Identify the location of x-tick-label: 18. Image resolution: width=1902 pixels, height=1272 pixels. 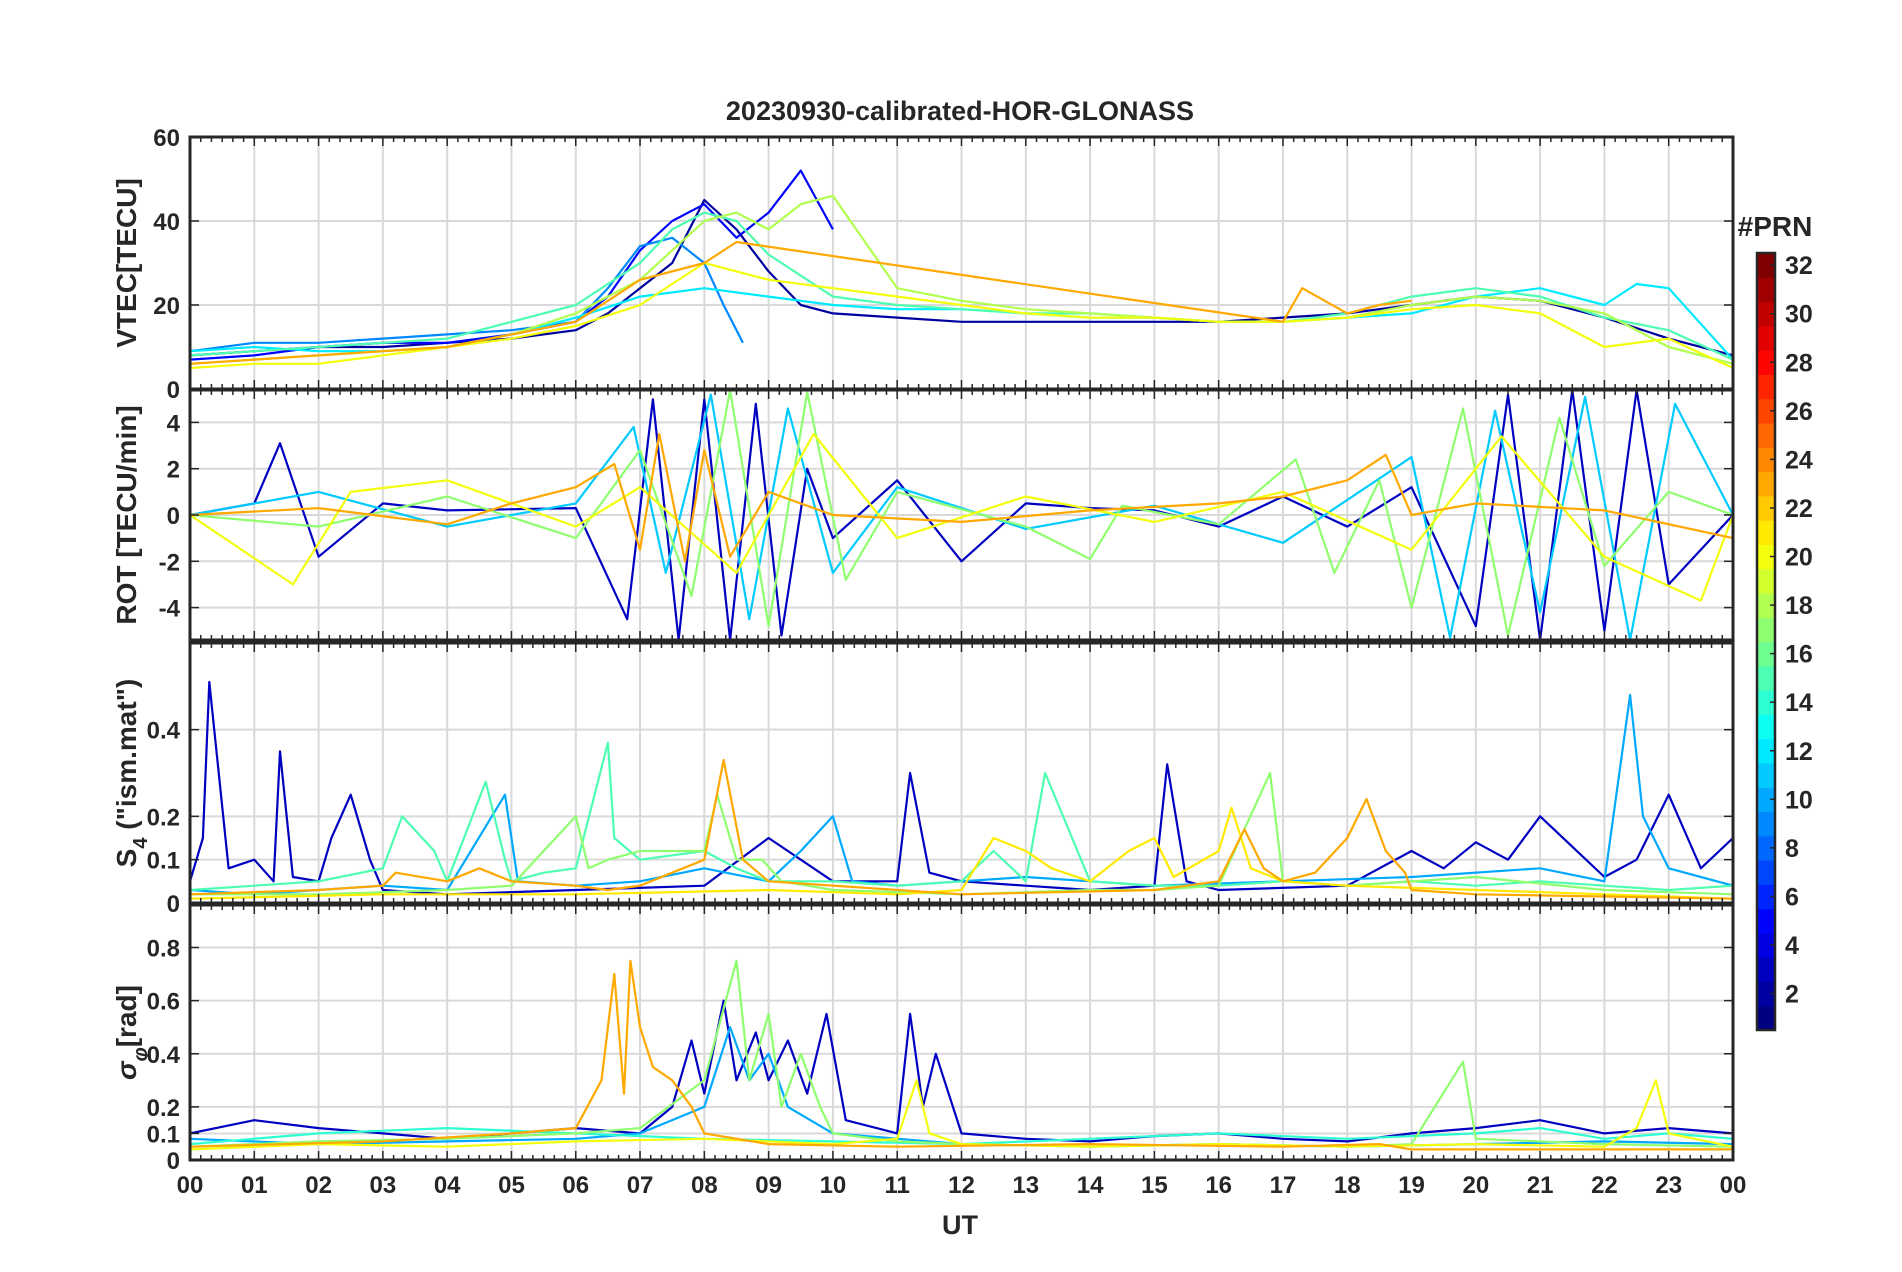
(1347, 1185).